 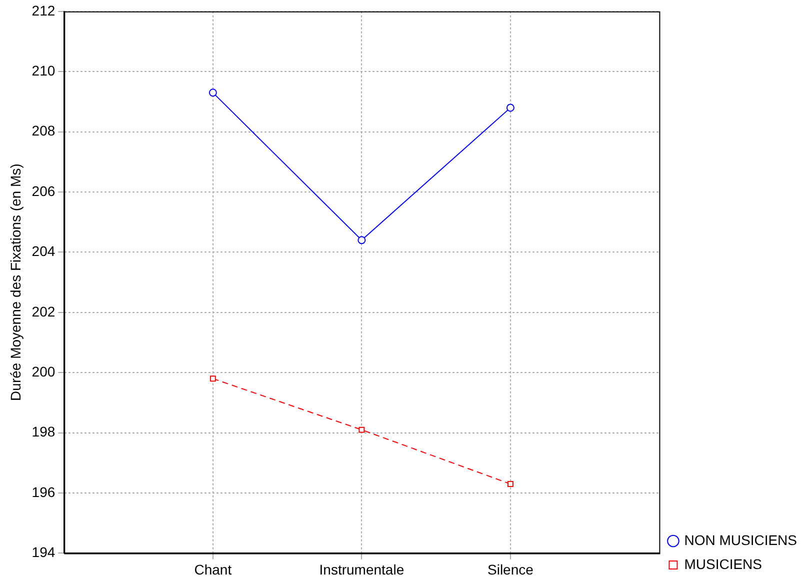 I want to click on legend-label: NON MUSICIENS, so click(x=741, y=540).